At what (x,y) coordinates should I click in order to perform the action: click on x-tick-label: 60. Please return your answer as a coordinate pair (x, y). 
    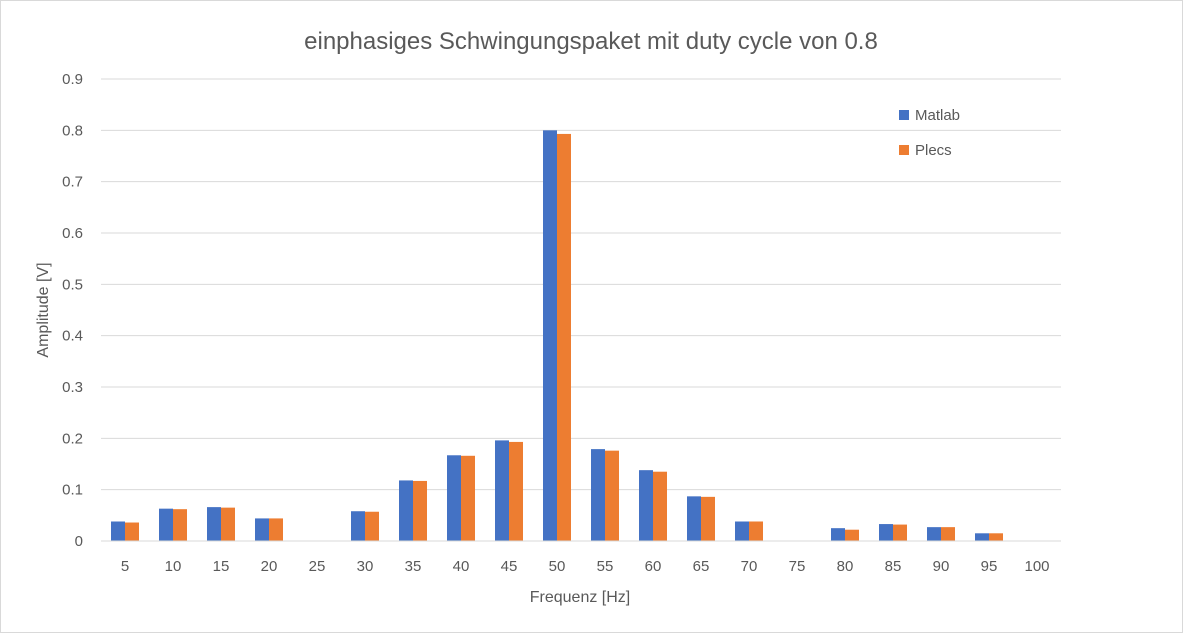
    Looking at the image, I should click on (653, 566).